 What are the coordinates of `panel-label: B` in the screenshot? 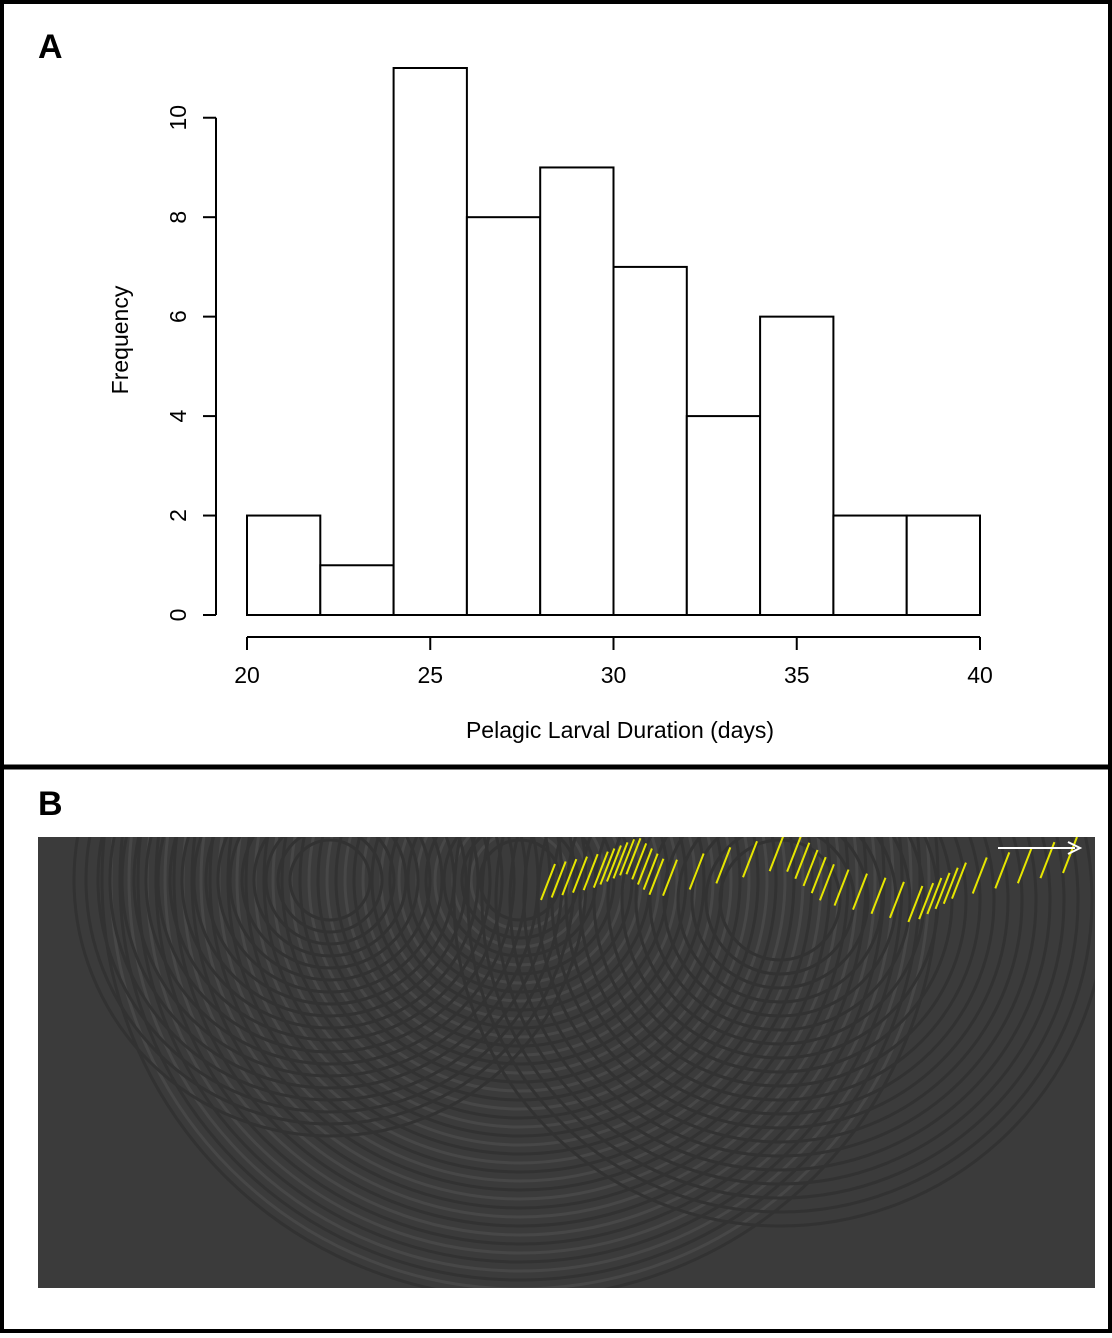 It's located at (50, 804).